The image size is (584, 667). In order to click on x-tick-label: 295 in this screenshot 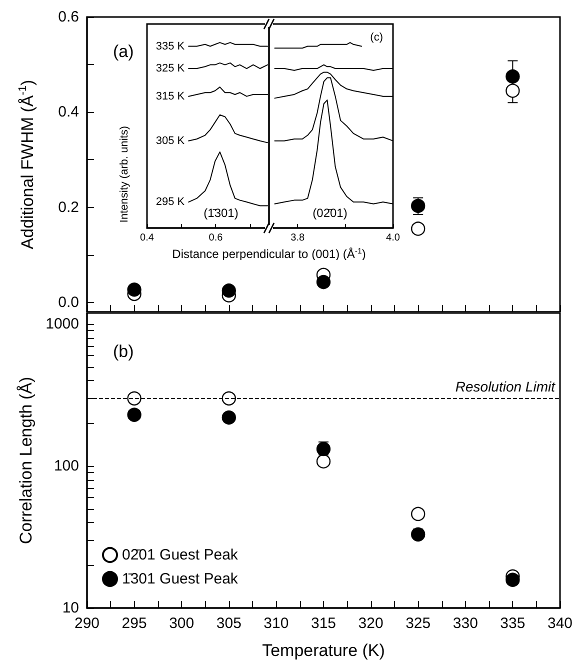, I will do `click(134, 623)`.